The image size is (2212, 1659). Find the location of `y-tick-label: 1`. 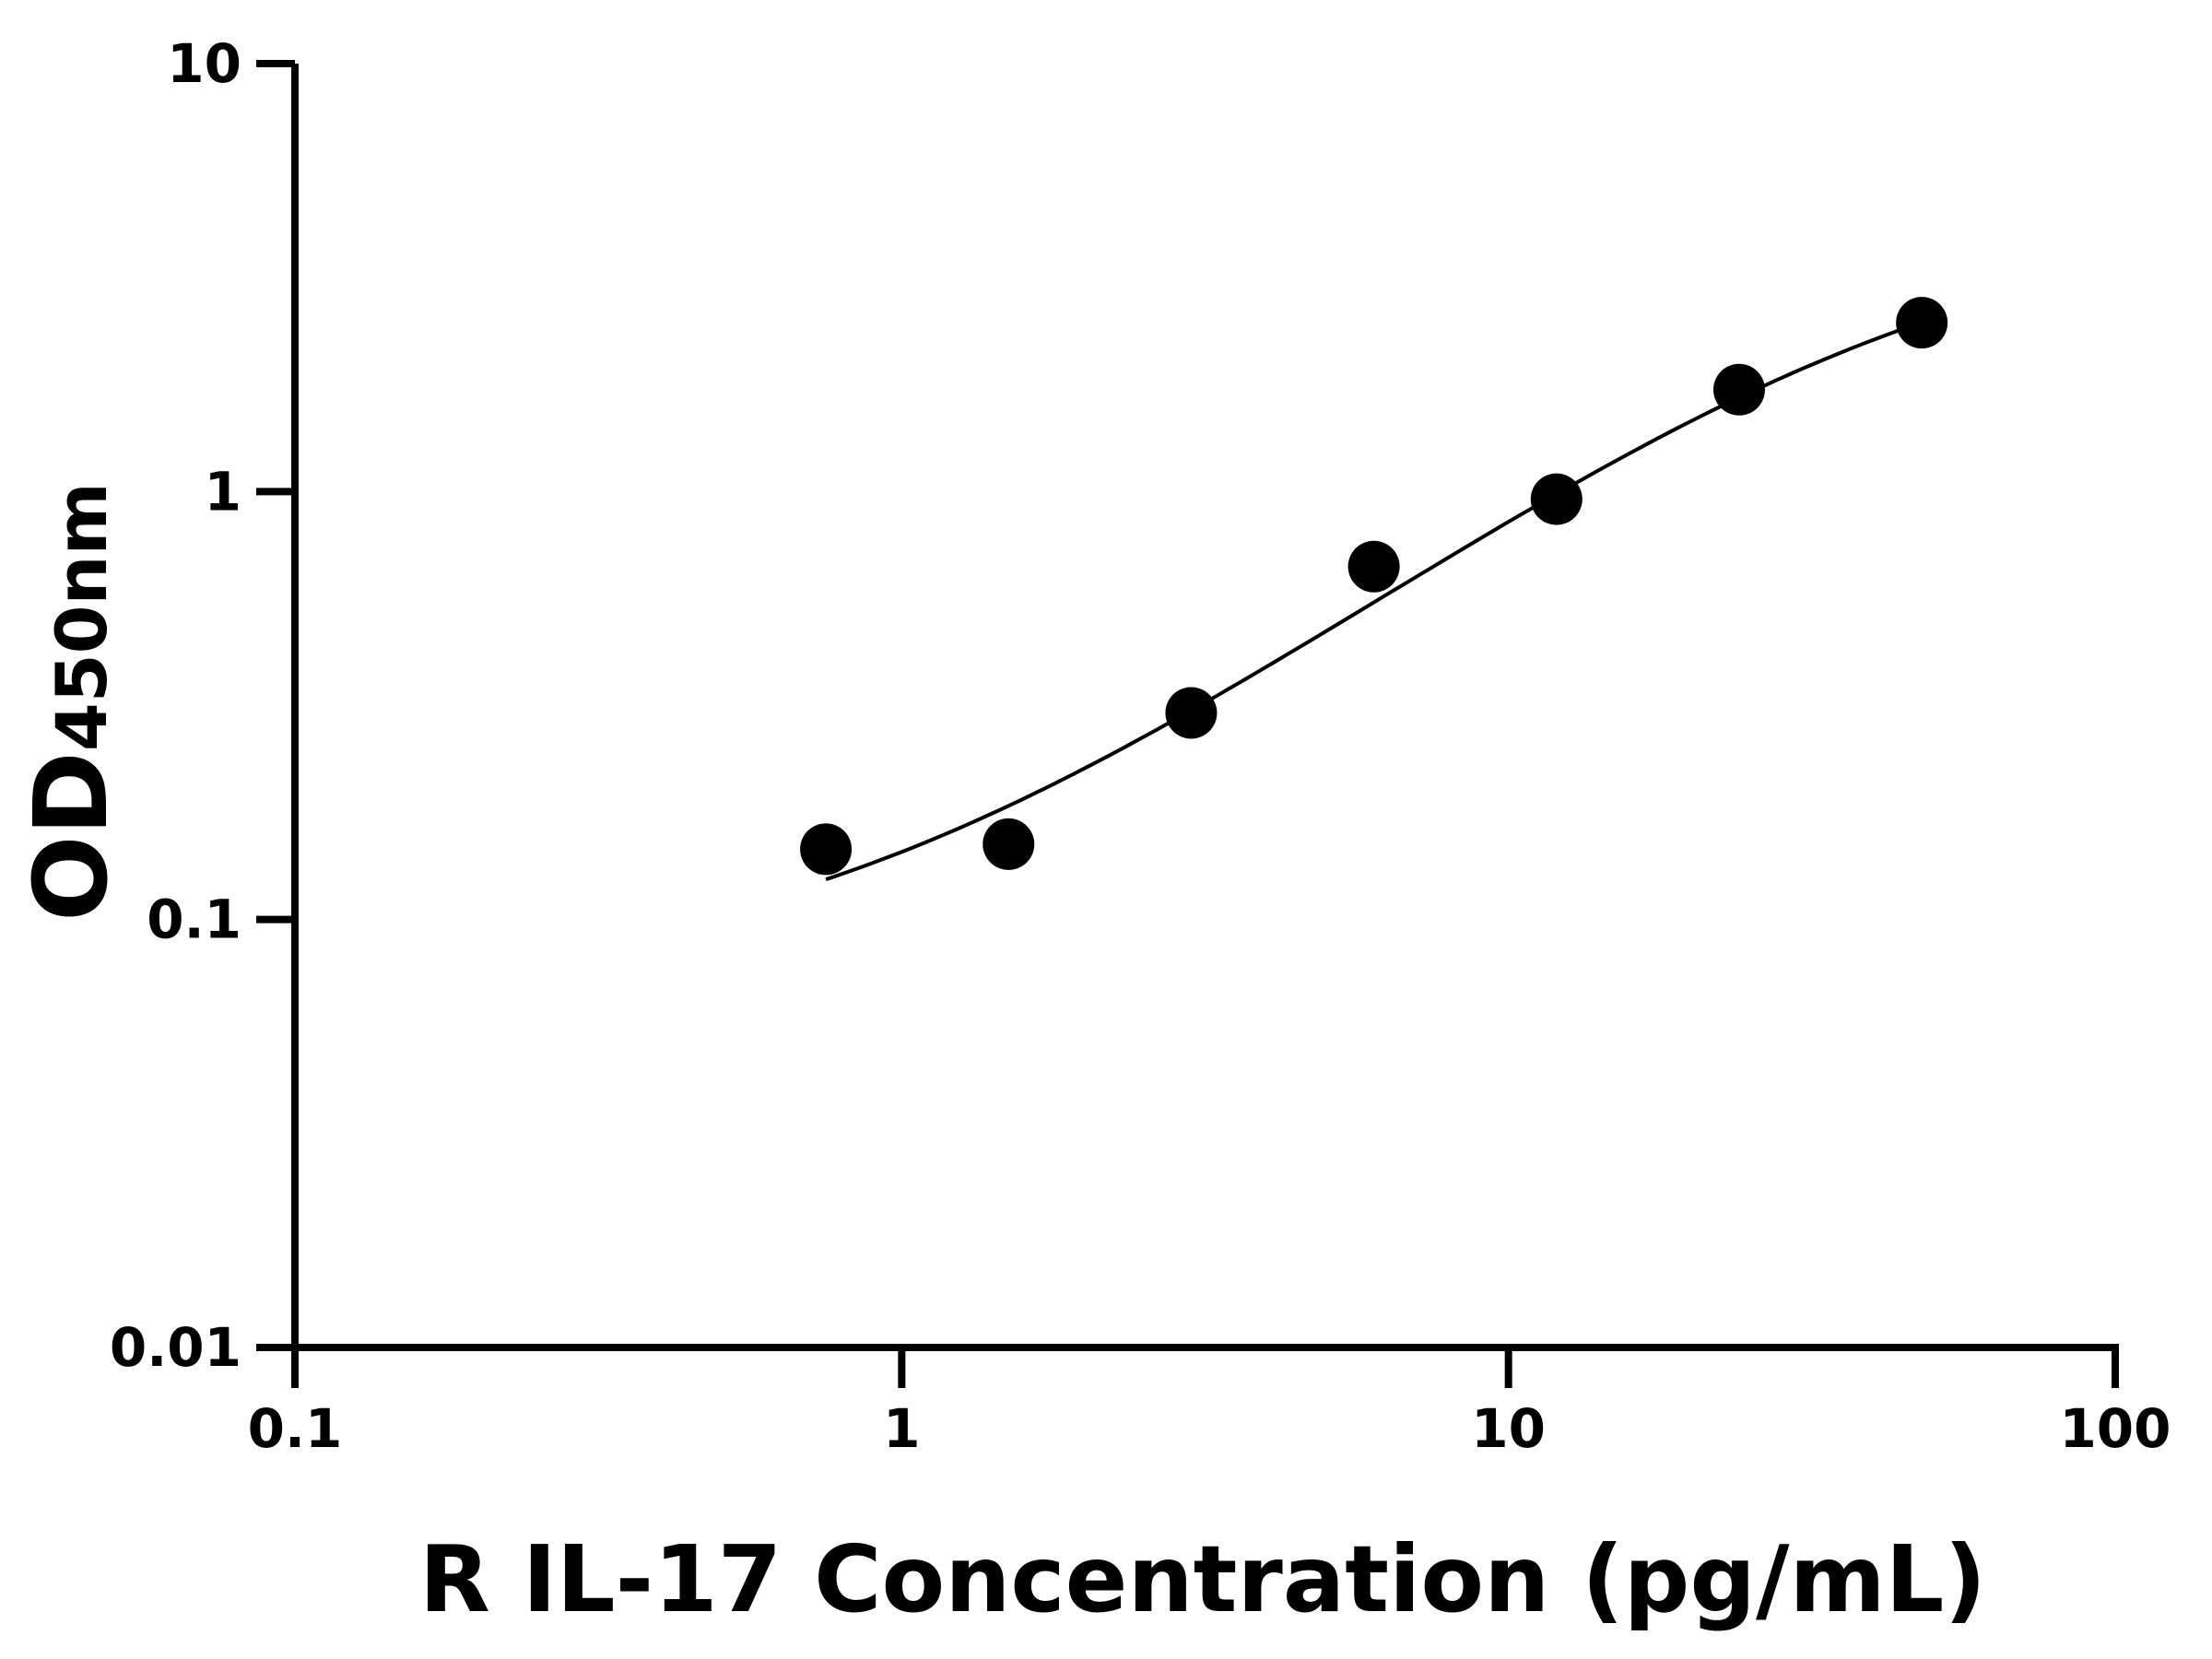

y-tick-label: 1 is located at coordinates (223, 491).